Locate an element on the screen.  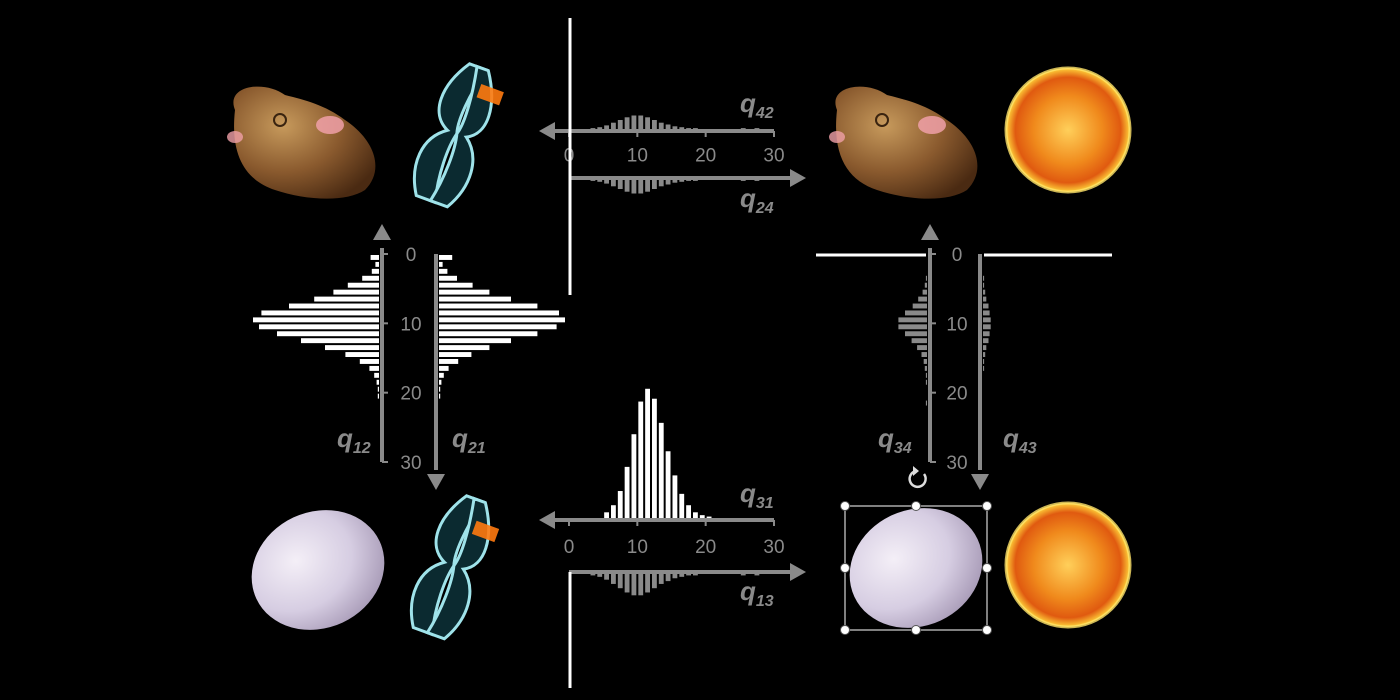
selection-box is located at coordinates (916, 550).